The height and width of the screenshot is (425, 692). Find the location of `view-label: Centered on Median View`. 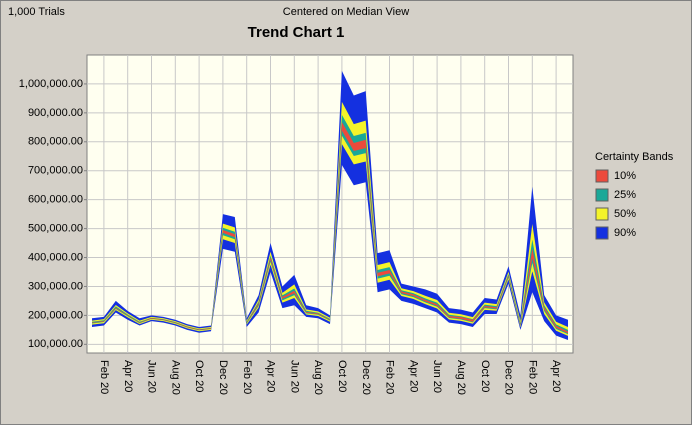

view-label: Centered on Median View is located at coordinates (346, 12).